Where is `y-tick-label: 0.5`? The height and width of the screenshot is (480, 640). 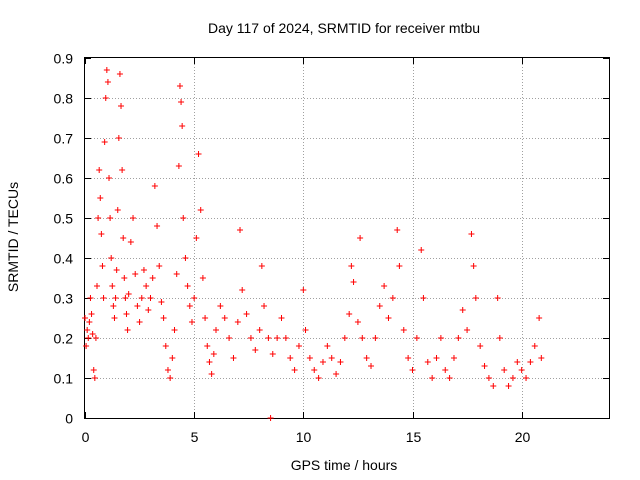 y-tick-label: 0.5 is located at coordinates (64, 219).